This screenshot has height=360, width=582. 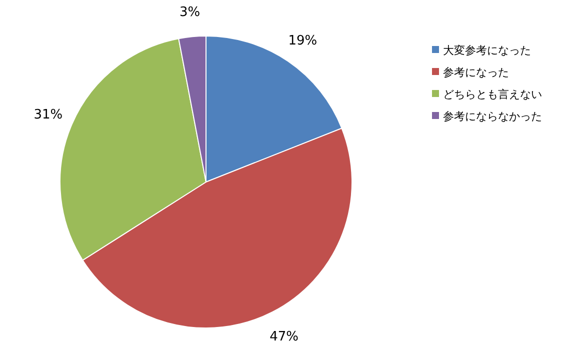 I want to click on legend-label: どちらとも言えない, so click(x=492, y=94).